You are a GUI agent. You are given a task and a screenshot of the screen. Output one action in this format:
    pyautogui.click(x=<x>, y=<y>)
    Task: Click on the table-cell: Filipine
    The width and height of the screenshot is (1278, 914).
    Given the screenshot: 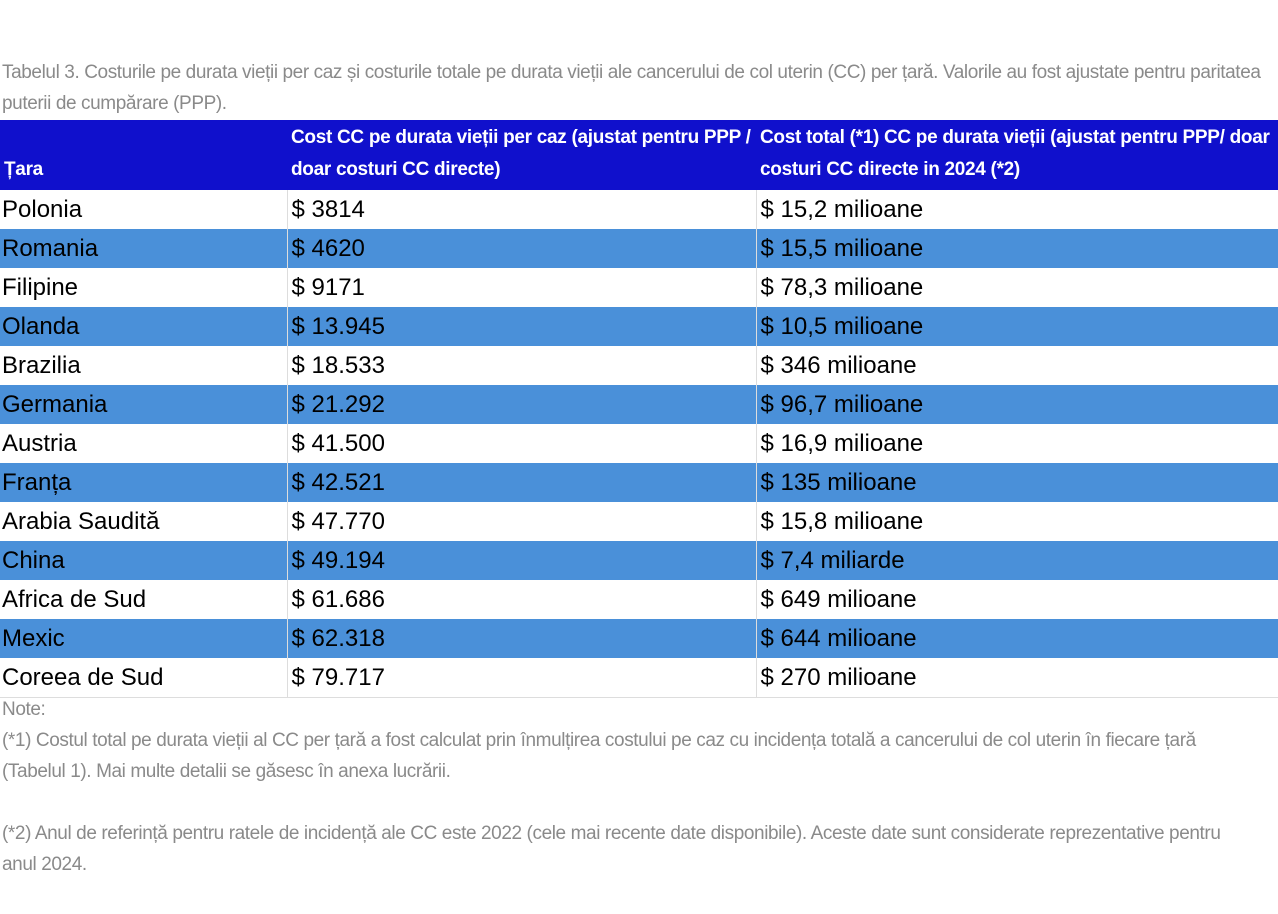 What is the action you would take?
    pyautogui.click(x=40, y=287)
    